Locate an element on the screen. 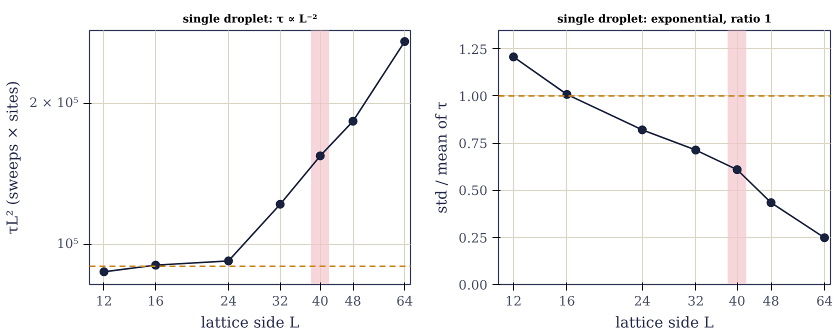 This screenshot has width=840, height=334. y-tick-label: 2 × 10⁵ is located at coordinates (54, 103).